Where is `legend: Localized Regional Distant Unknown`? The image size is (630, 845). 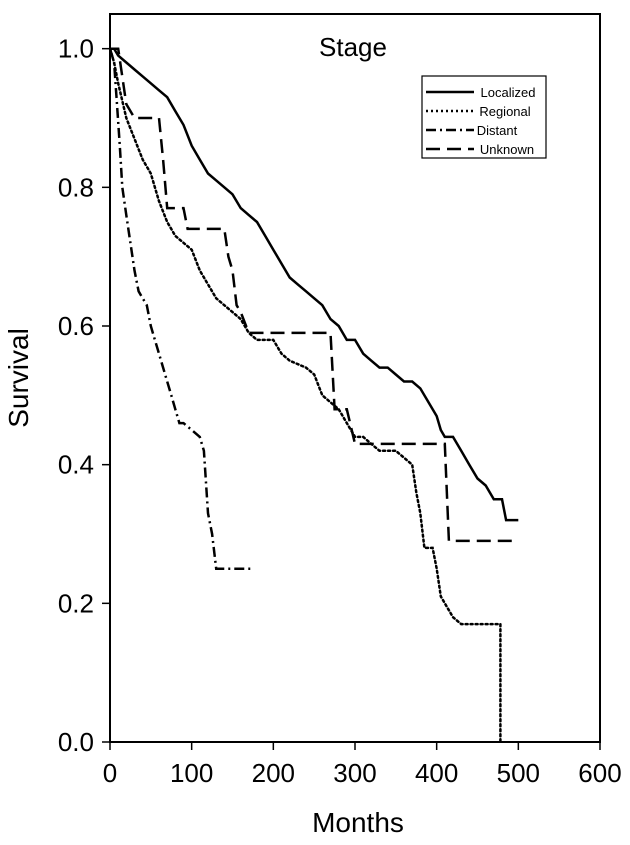
legend: Localized Regional Distant Unknown is located at coordinates (484, 117).